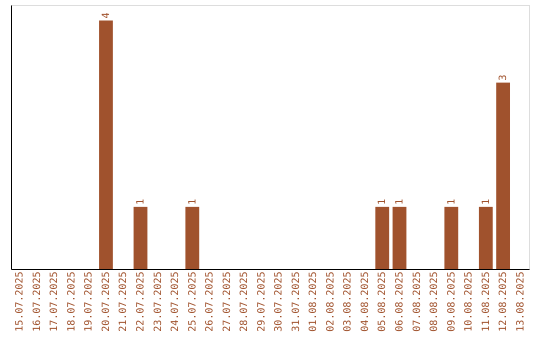  What do you see at coordinates (452, 302) in the screenshot?
I see `x-tick-label: 09.08.2025` at bounding box center [452, 302].